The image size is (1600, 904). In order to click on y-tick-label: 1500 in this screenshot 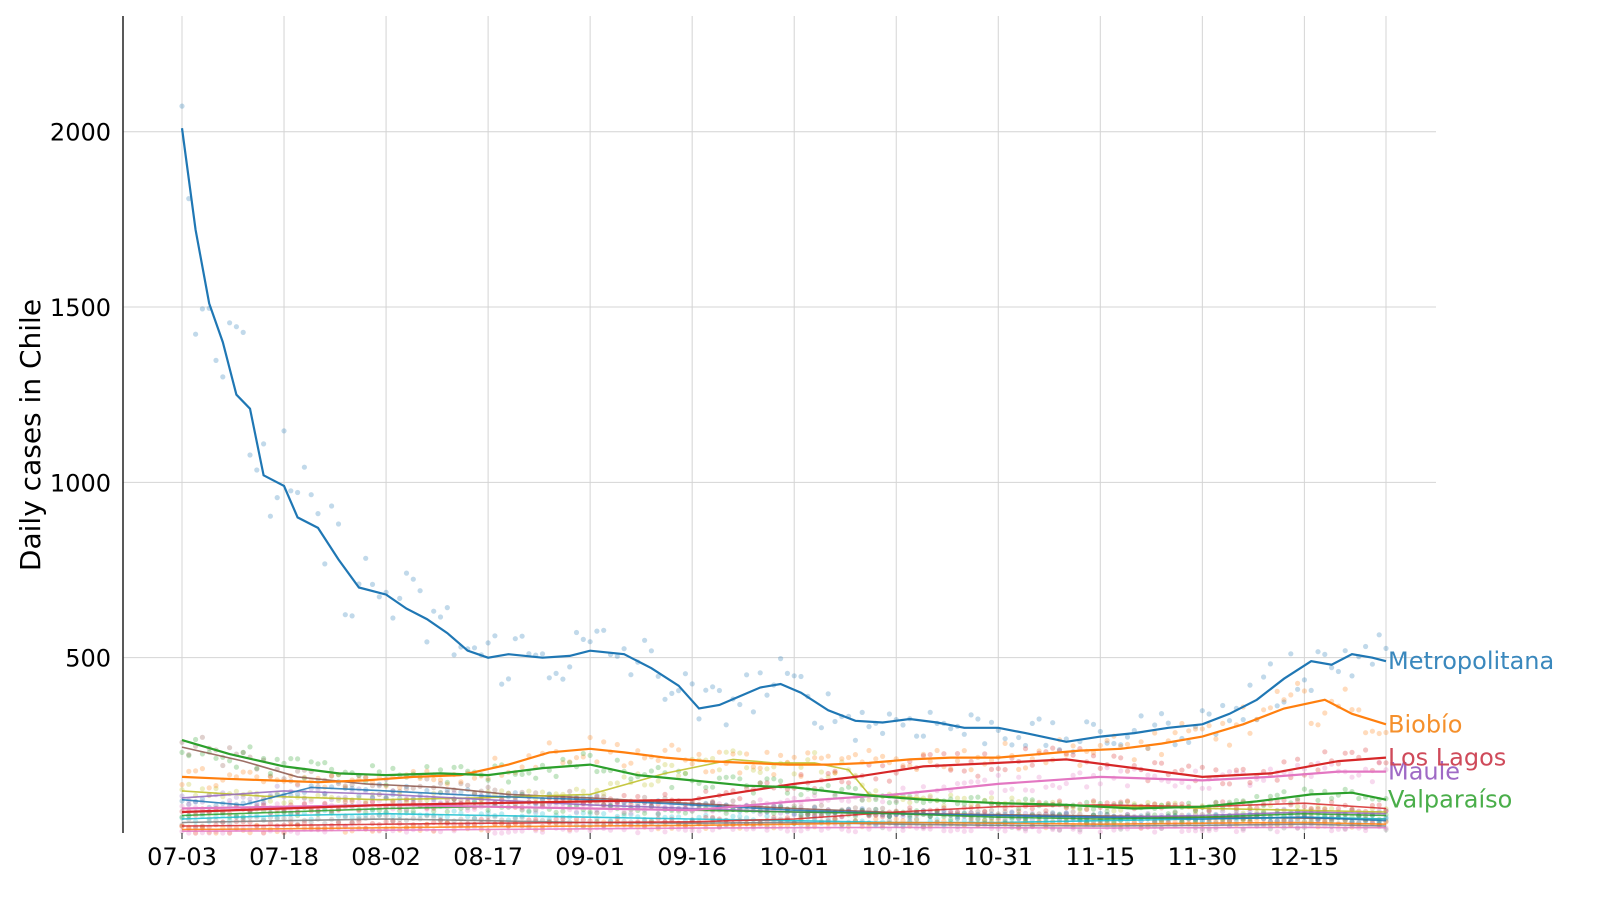, I will do `click(80, 308)`.